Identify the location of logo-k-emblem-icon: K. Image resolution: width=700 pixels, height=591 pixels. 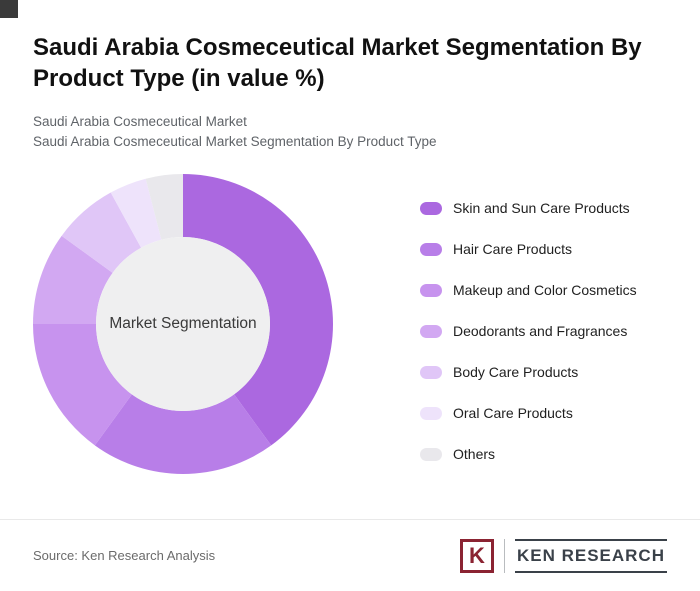
(476, 555).